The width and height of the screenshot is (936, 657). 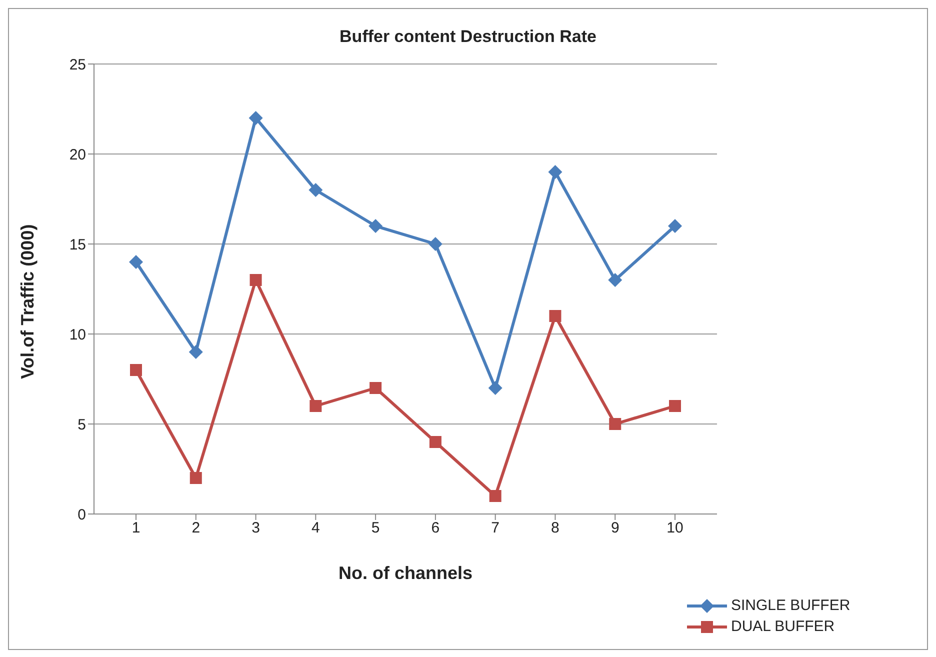 What do you see at coordinates (790, 605) in the screenshot?
I see `legend-label: SINGLE BUFFER` at bounding box center [790, 605].